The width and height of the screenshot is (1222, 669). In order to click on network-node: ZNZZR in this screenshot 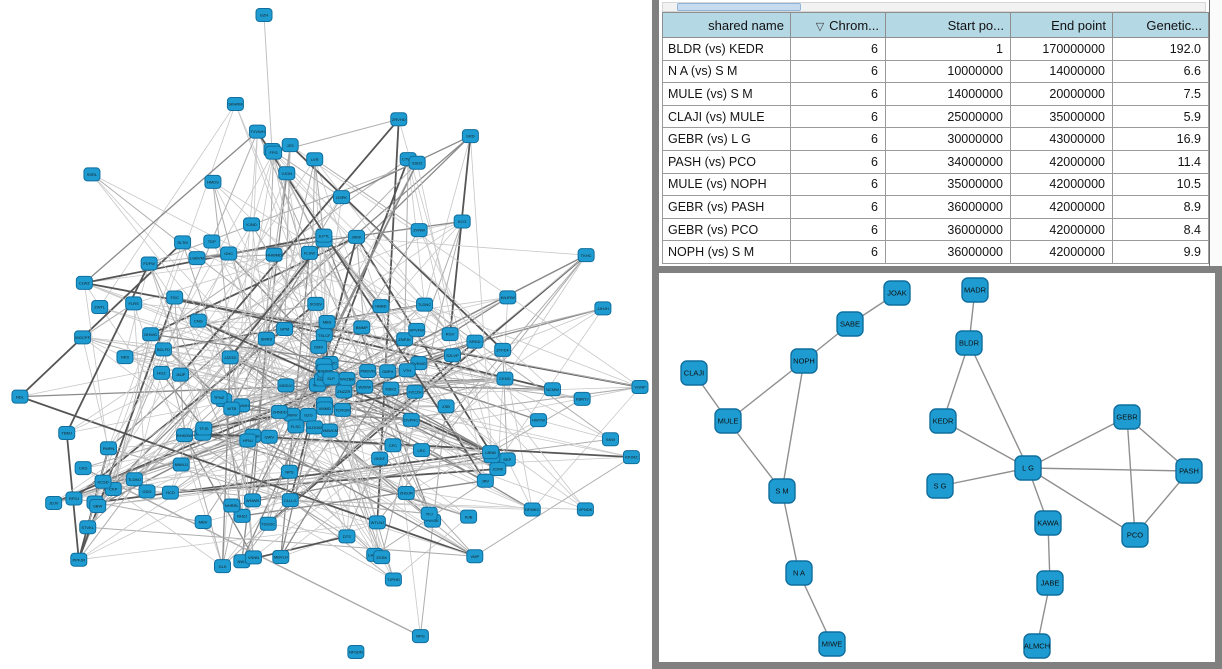, I will do `click(344, 391)`.